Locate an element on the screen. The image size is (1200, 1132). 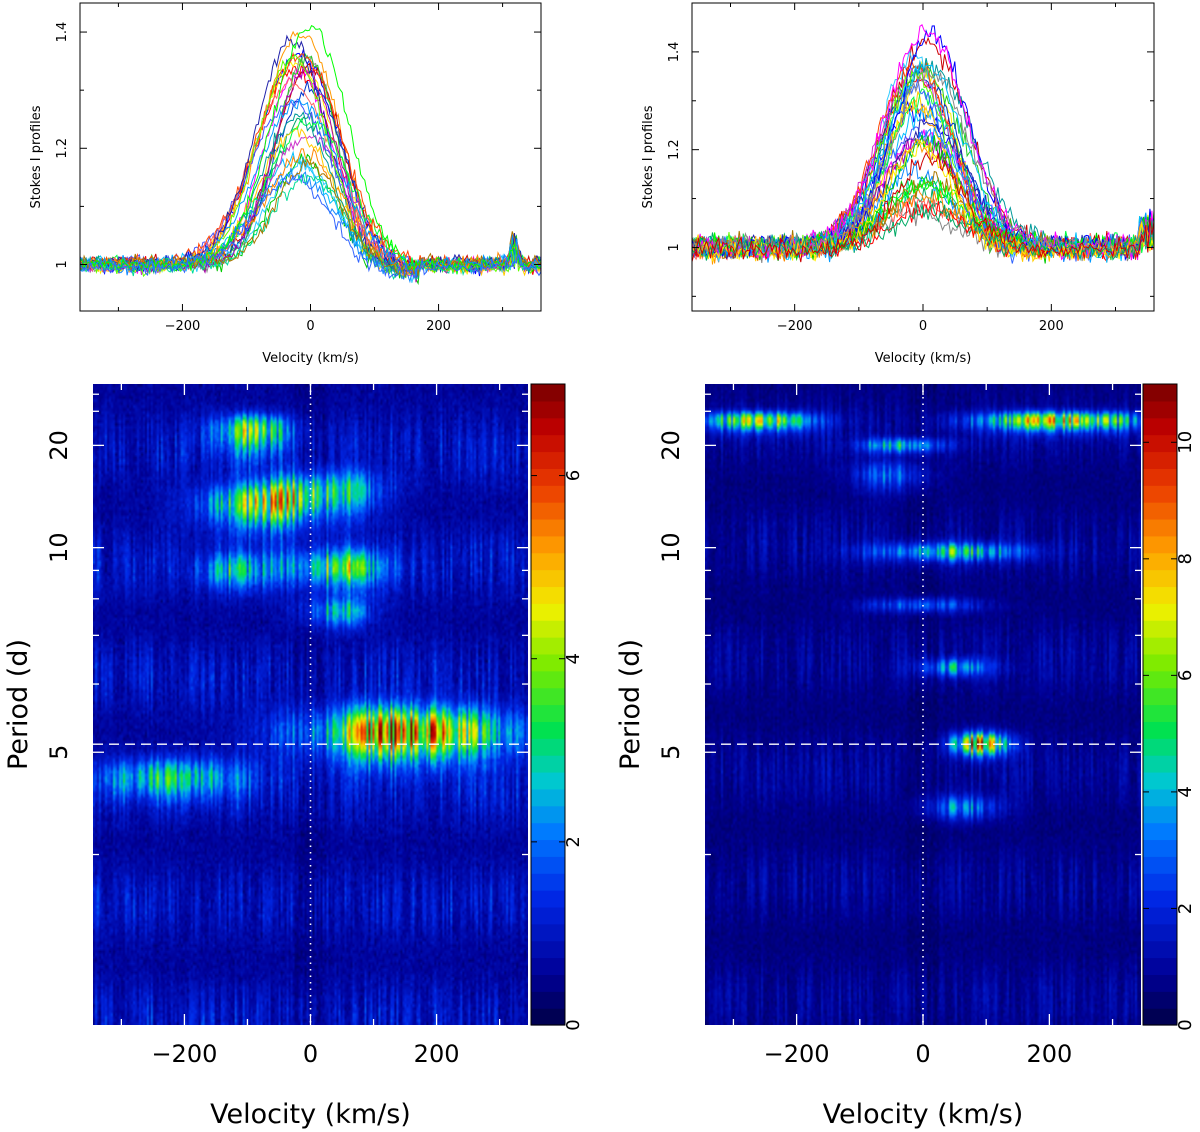
colorbar-frame is located at coordinates (548, 704).